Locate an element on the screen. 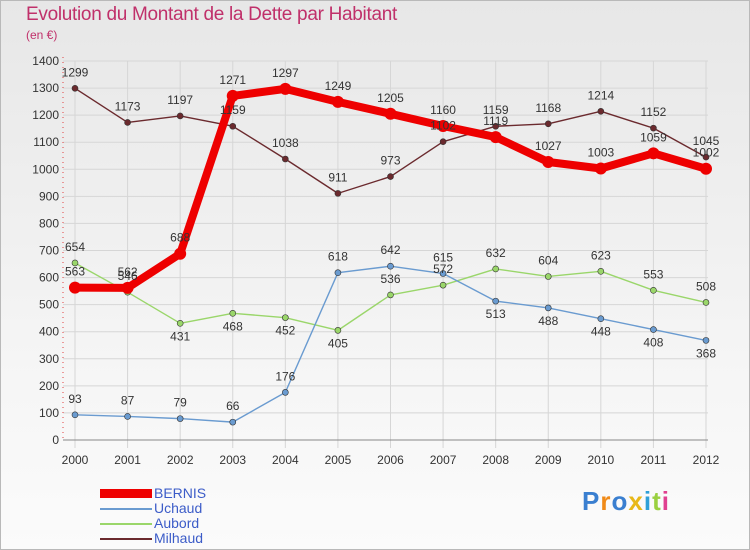  data-label-aubord: 654 is located at coordinates (75, 247).